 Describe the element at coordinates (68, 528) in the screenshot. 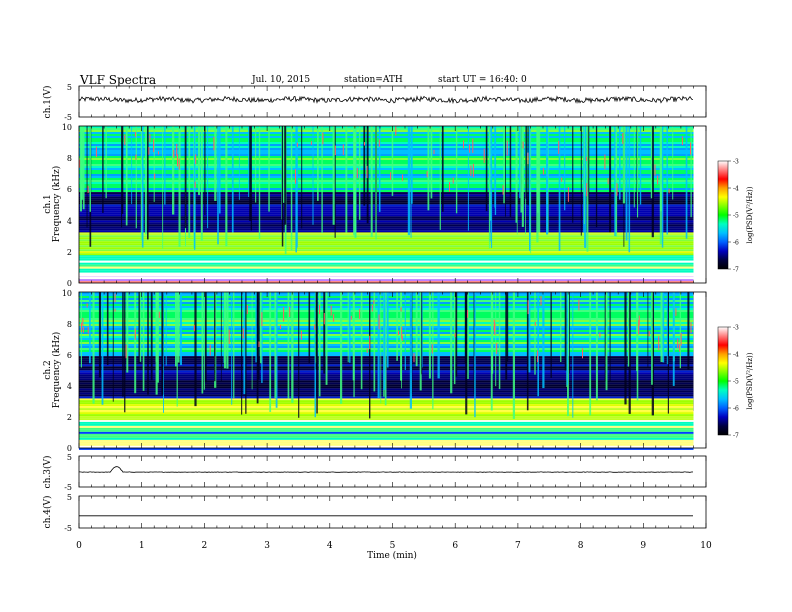

I see `ch4-ytick-bottom: -5` at that location.